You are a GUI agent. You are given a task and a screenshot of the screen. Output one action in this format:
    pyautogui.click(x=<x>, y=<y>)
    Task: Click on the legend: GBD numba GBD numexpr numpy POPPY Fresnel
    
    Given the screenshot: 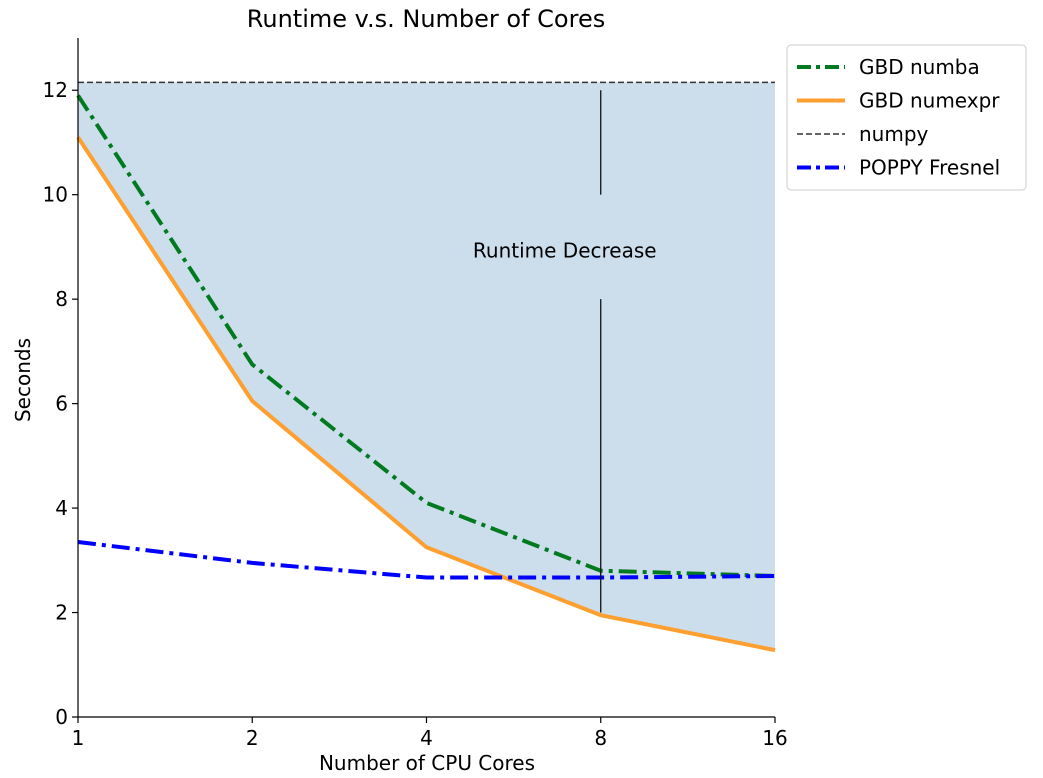 What is the action you would take?
    pyautogui.click(x=906, y=117)
    